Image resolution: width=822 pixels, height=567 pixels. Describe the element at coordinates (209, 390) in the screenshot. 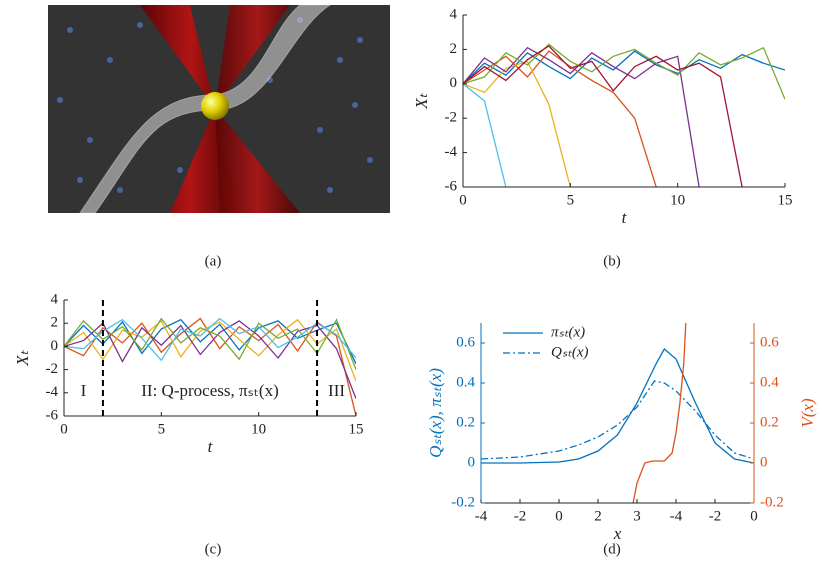

I see `phase-label: II: Q-process, πₛₜ(x)` at that location.